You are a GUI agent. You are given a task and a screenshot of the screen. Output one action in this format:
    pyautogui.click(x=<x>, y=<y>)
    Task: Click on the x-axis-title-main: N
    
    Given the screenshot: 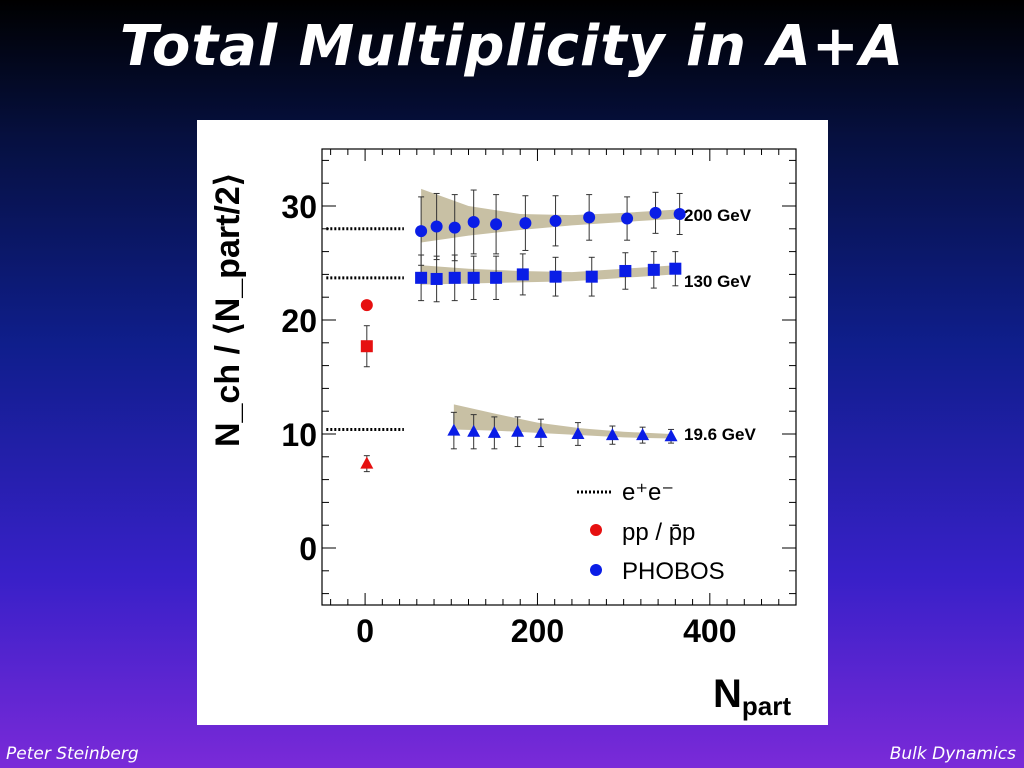 What is the action you would take?
    pyautogui.click(x=727, y=694)
    